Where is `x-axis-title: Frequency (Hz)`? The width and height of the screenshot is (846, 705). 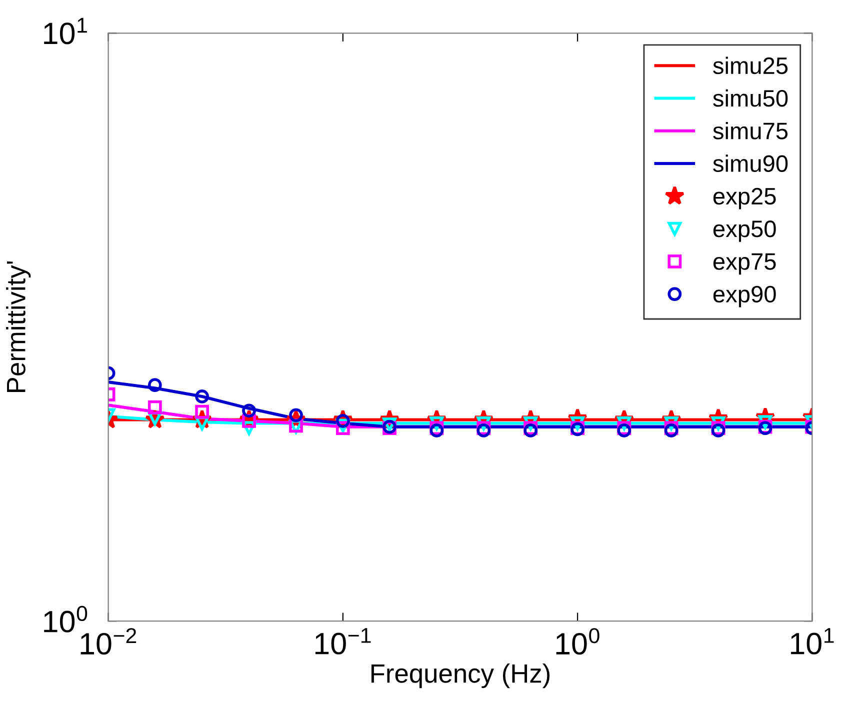 x-axis-title: Frequency (Hz) is located at coordinates (460, 675).